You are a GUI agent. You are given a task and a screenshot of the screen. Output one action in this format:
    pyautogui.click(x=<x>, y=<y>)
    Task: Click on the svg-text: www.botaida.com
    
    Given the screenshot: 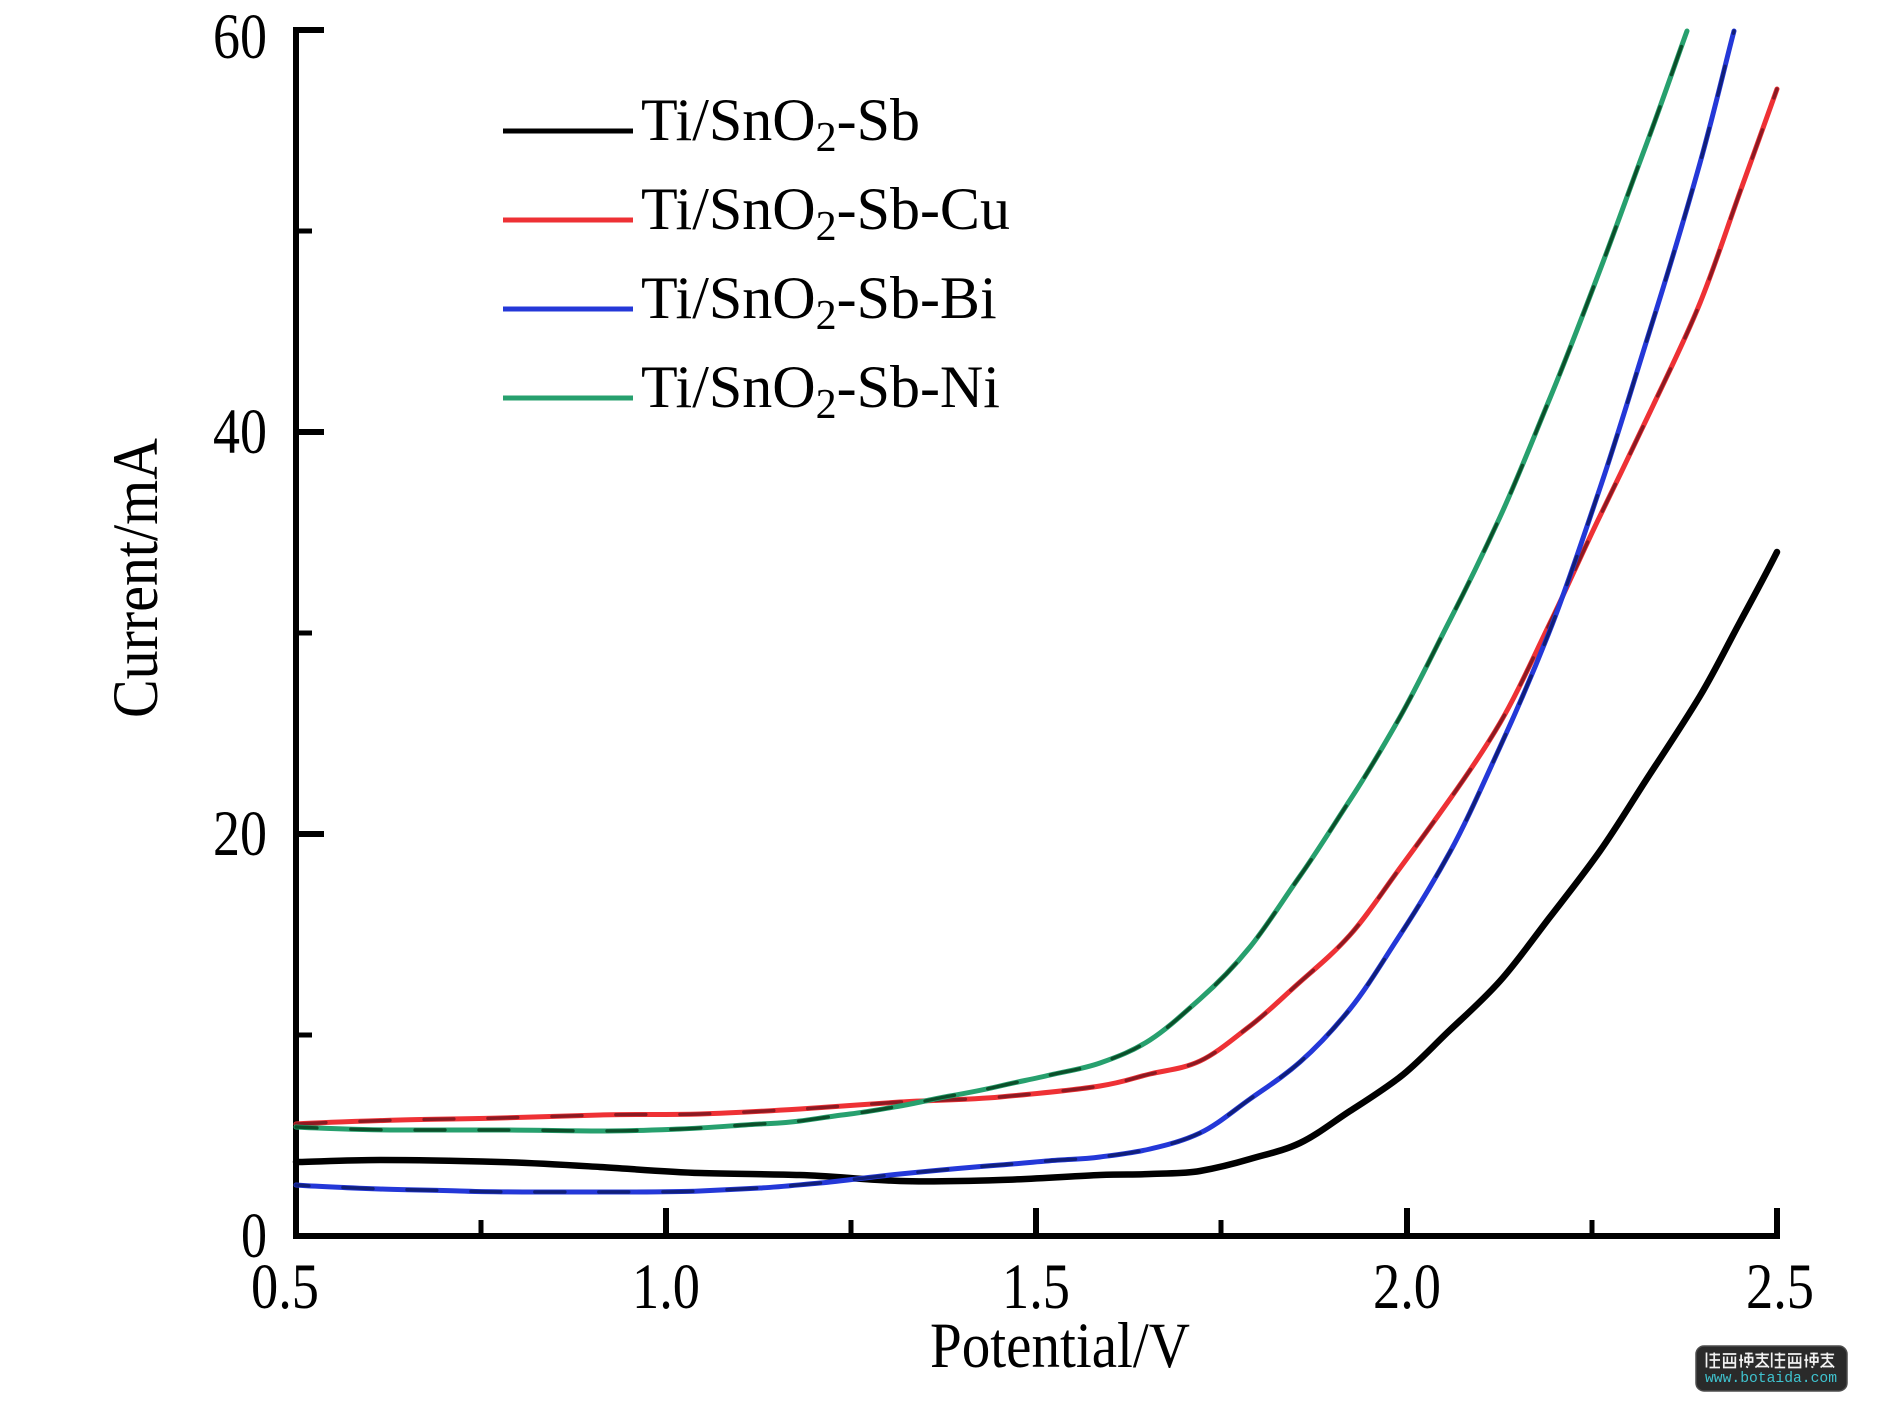 What is the action you would take?
    pyautogui.click(x=1771, y=1378)
    